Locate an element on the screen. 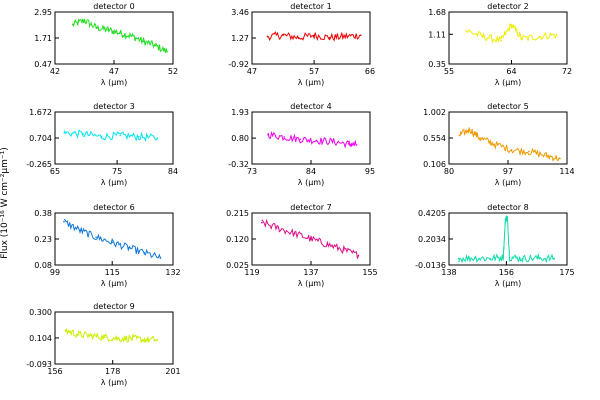 The height and width of the screenshot is (400, 600). y-tick-label: 0.025 is located at coordinates (237, 265).